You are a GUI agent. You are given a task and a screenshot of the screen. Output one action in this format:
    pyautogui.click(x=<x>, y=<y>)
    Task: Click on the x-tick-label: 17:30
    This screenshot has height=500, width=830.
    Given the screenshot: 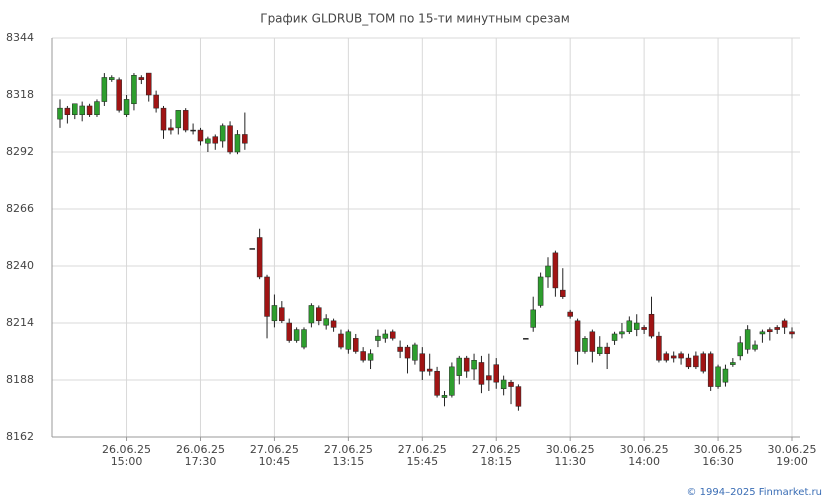 What is the action you would take?
    pyautogui.click(x=201, y=461)
    